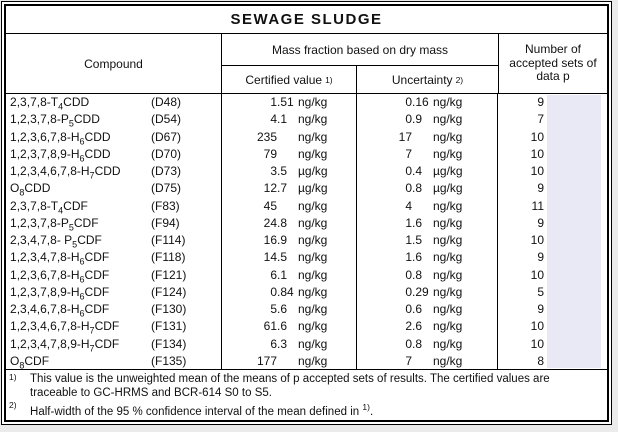 The height and width of the screenshot is (432, 618). I want to click on certified-value-unit: µg/kg, so click(313, 188).